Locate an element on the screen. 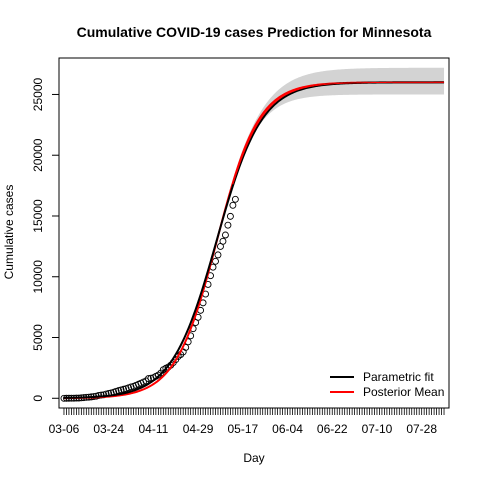 The height and width of the screenshot is (485, 480). y-tick-label: 20000 is located at coordinates (38, 155).